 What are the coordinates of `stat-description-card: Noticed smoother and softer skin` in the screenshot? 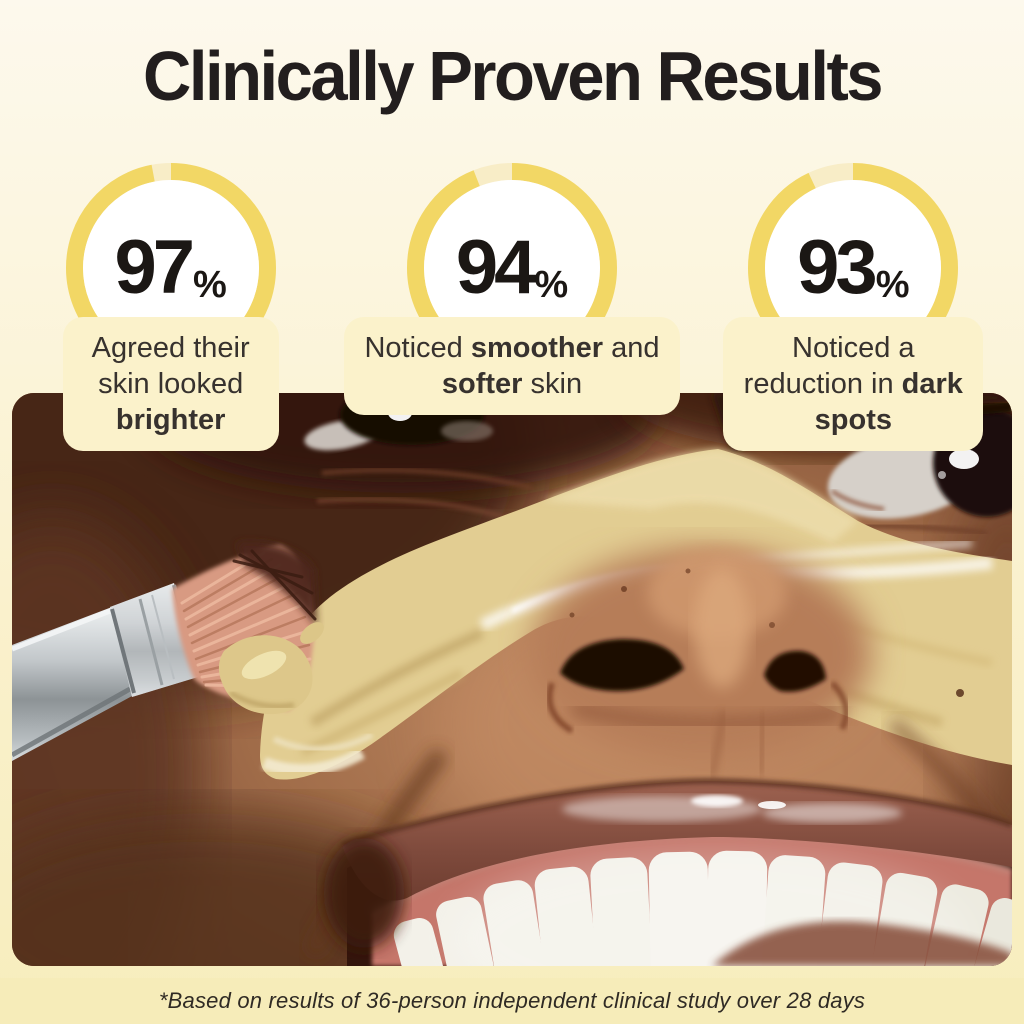 It's located at (511, 366).